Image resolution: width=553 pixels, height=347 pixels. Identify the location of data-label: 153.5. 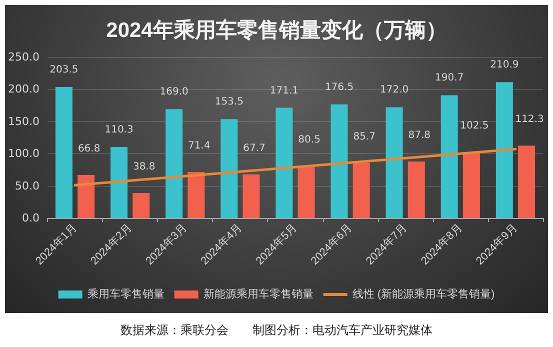
(229, 102).